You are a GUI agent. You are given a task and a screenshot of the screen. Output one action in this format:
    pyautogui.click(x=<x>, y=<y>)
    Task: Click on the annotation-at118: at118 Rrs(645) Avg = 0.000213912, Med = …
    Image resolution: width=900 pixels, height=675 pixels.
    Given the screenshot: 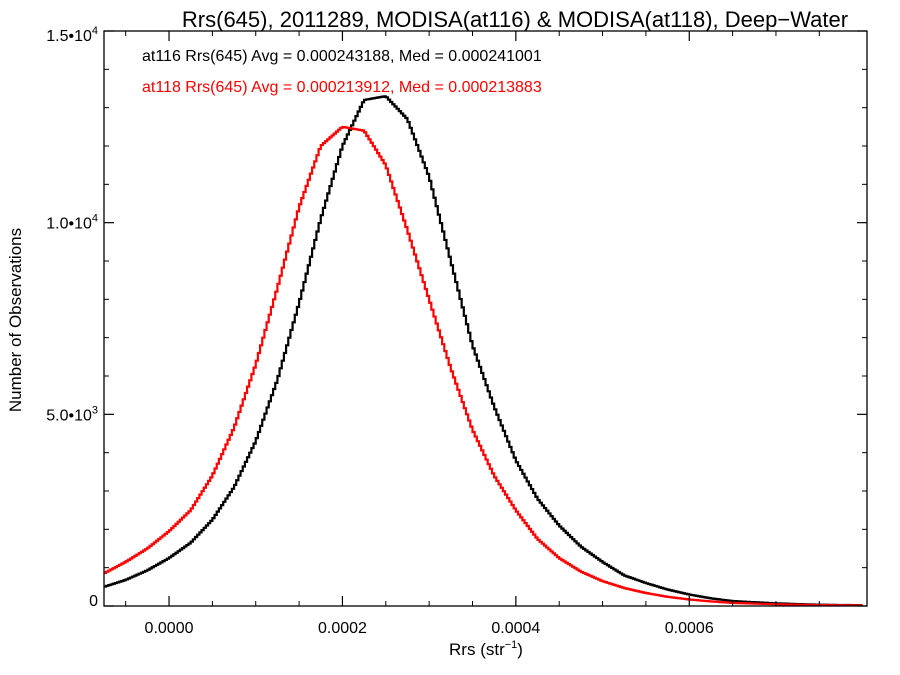 What is the action you would take?
    pyautogui.click(x=342, y=87)
    